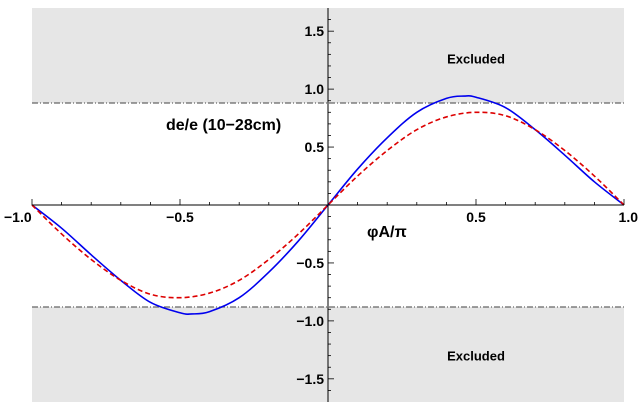 This screenshot has width=642, height=402. Describe the element at coordinates (476, 356) in the screenshot. I see `excluded-label-bottom: Excluded` at that location.